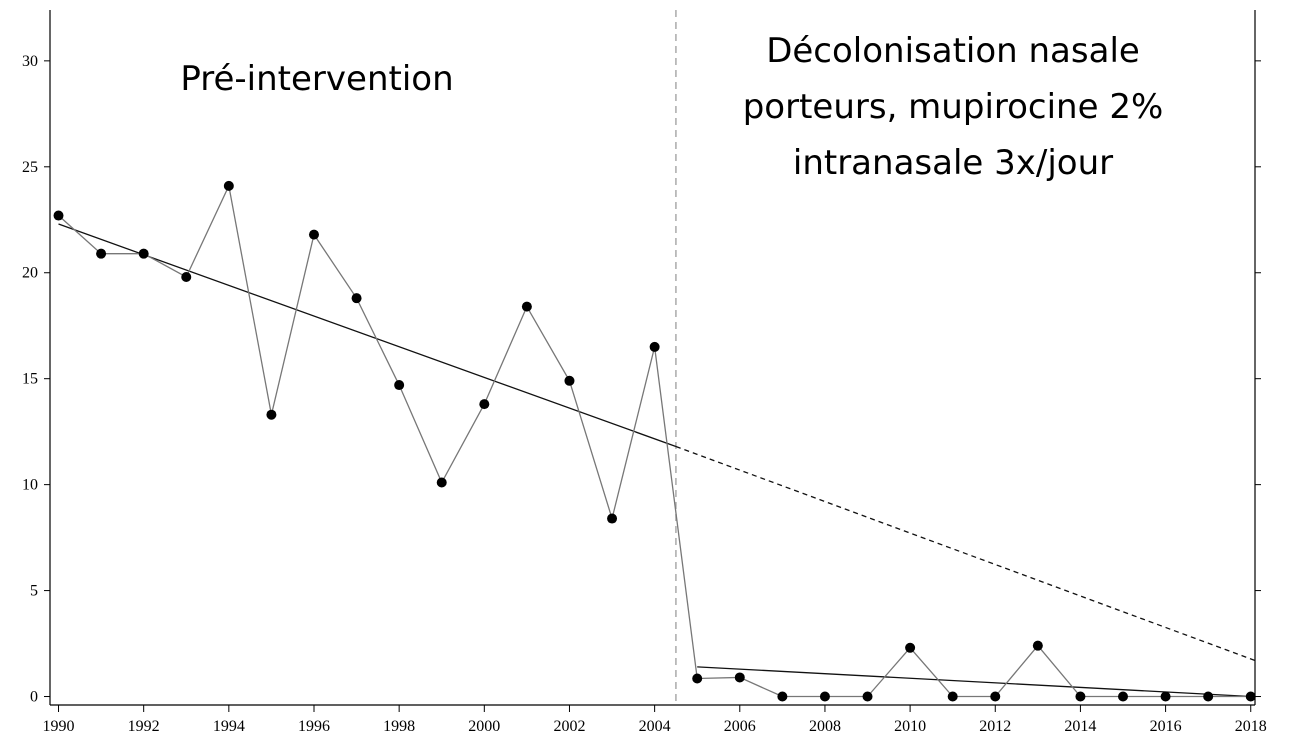  I want to click on x-tick-label: 2018, so click(1251, 726).